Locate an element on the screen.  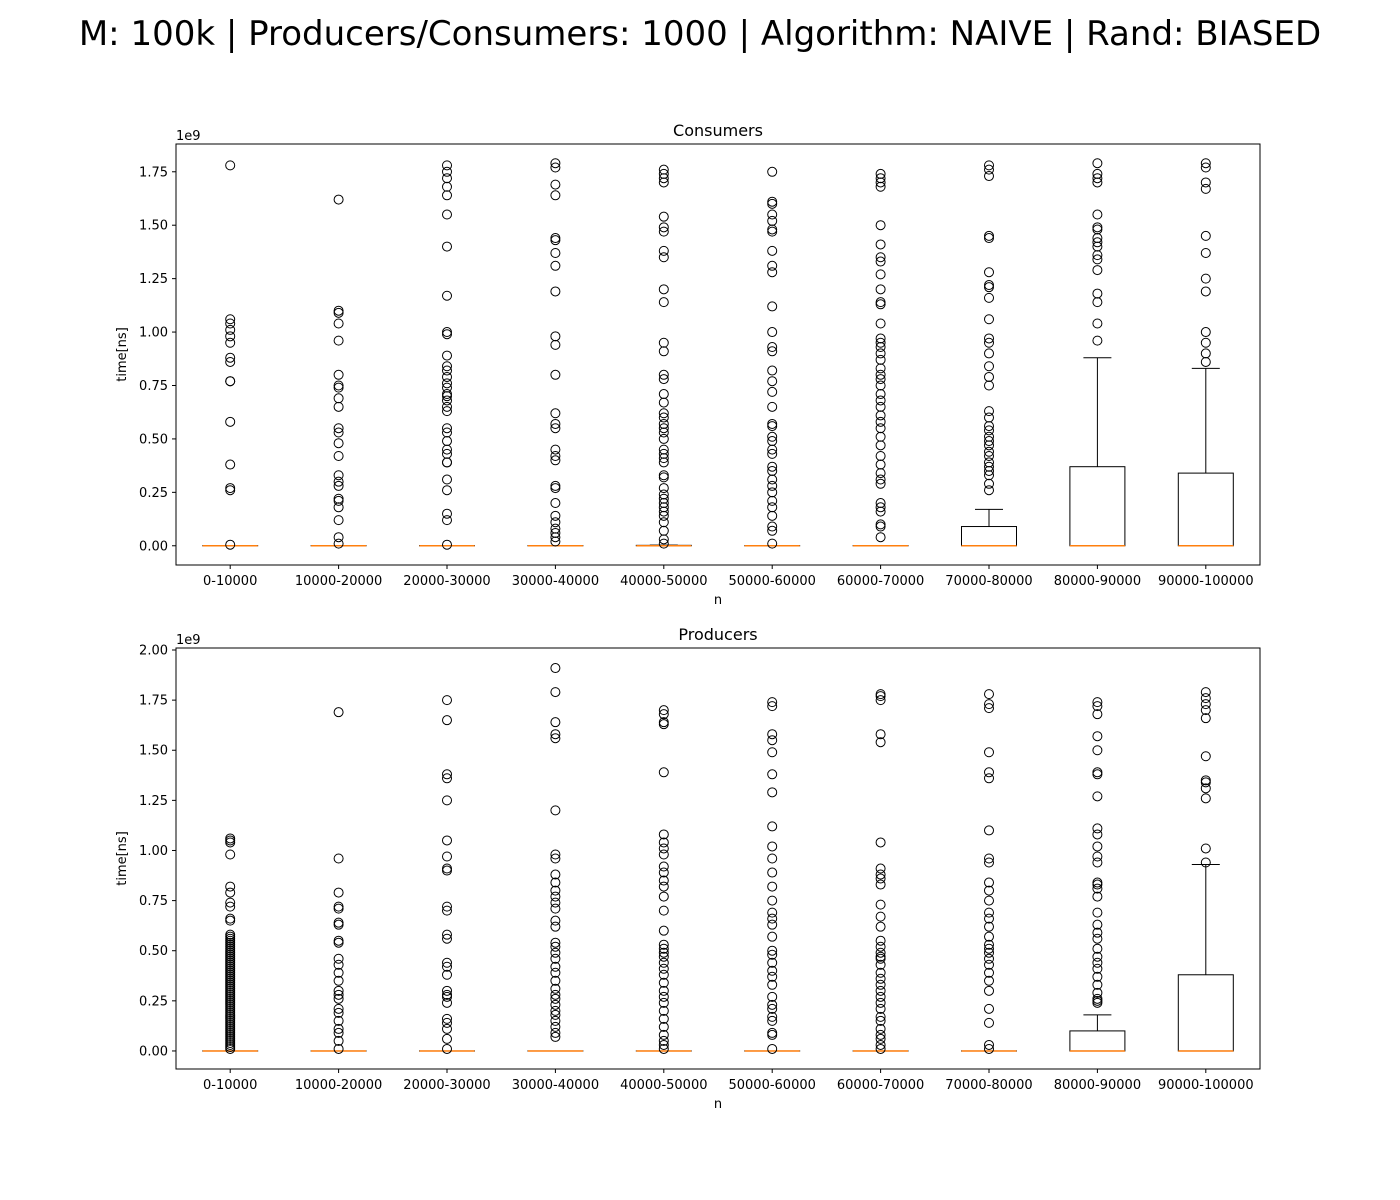
y-tick-label: 1.50 is located at coordinates (153, 226).